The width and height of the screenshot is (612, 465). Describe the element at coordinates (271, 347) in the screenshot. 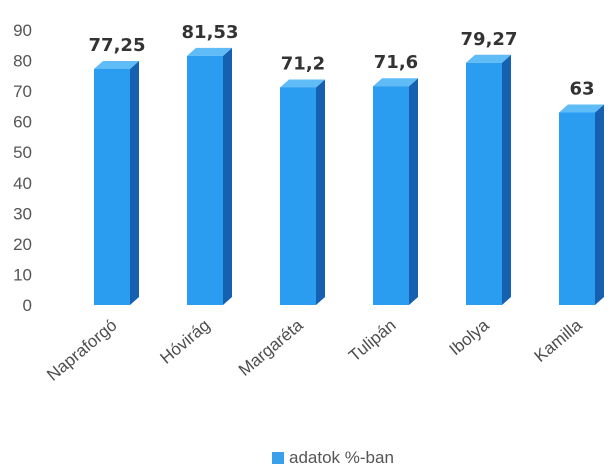

I see `x-tick-label: Margaréta` at that location.